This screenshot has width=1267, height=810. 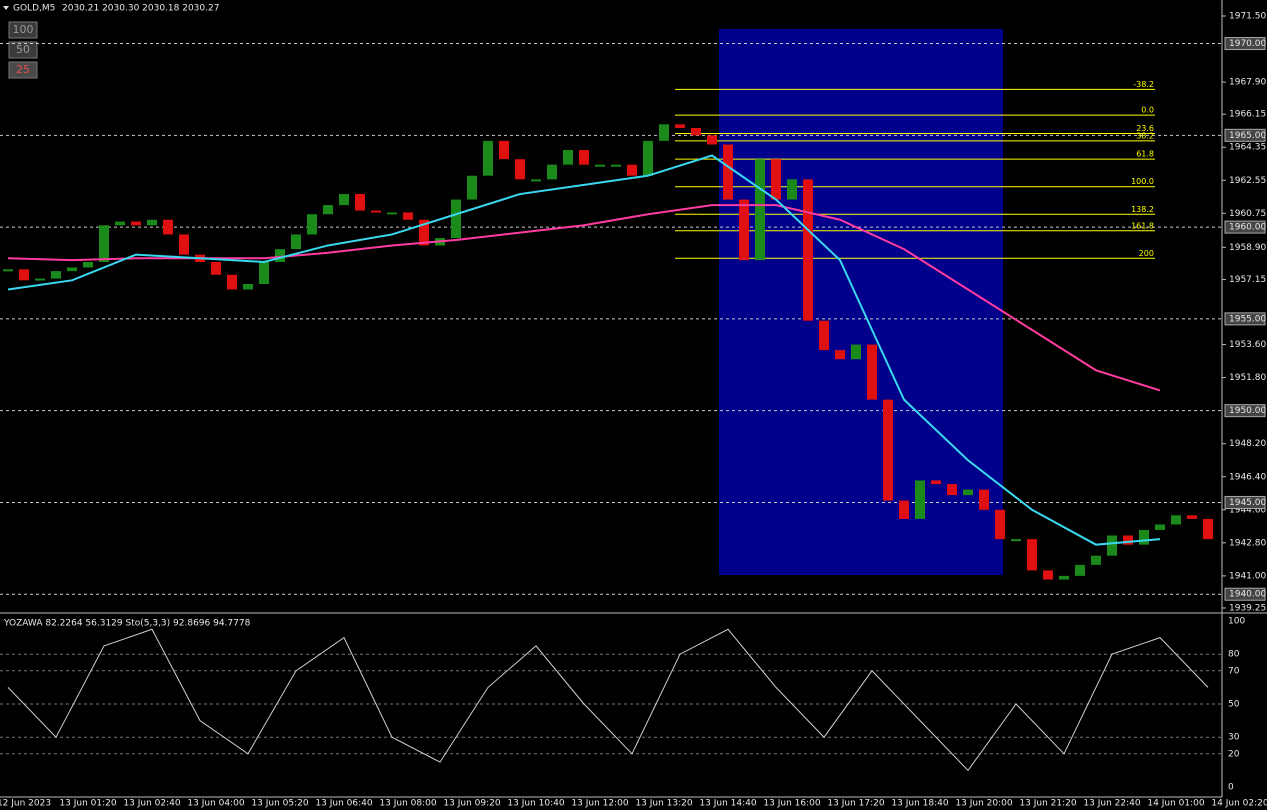 What do you see at coordinates (1145, 135) in the screenshot?
I see `fib-label: 38.2` at bounding box center [1145, 135].